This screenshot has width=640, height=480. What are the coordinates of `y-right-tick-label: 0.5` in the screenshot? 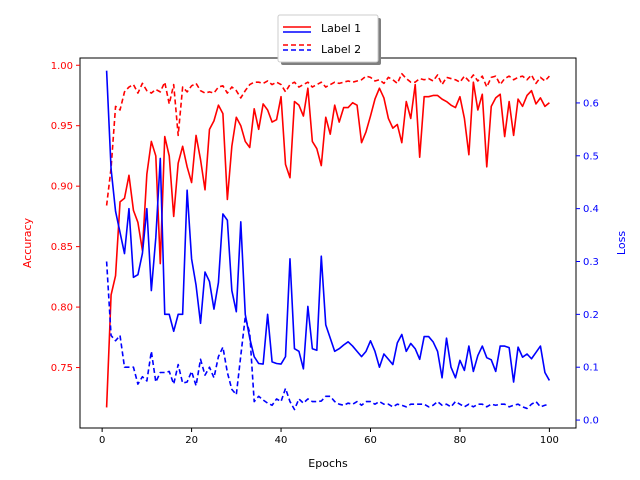 It's located at (591, 156).